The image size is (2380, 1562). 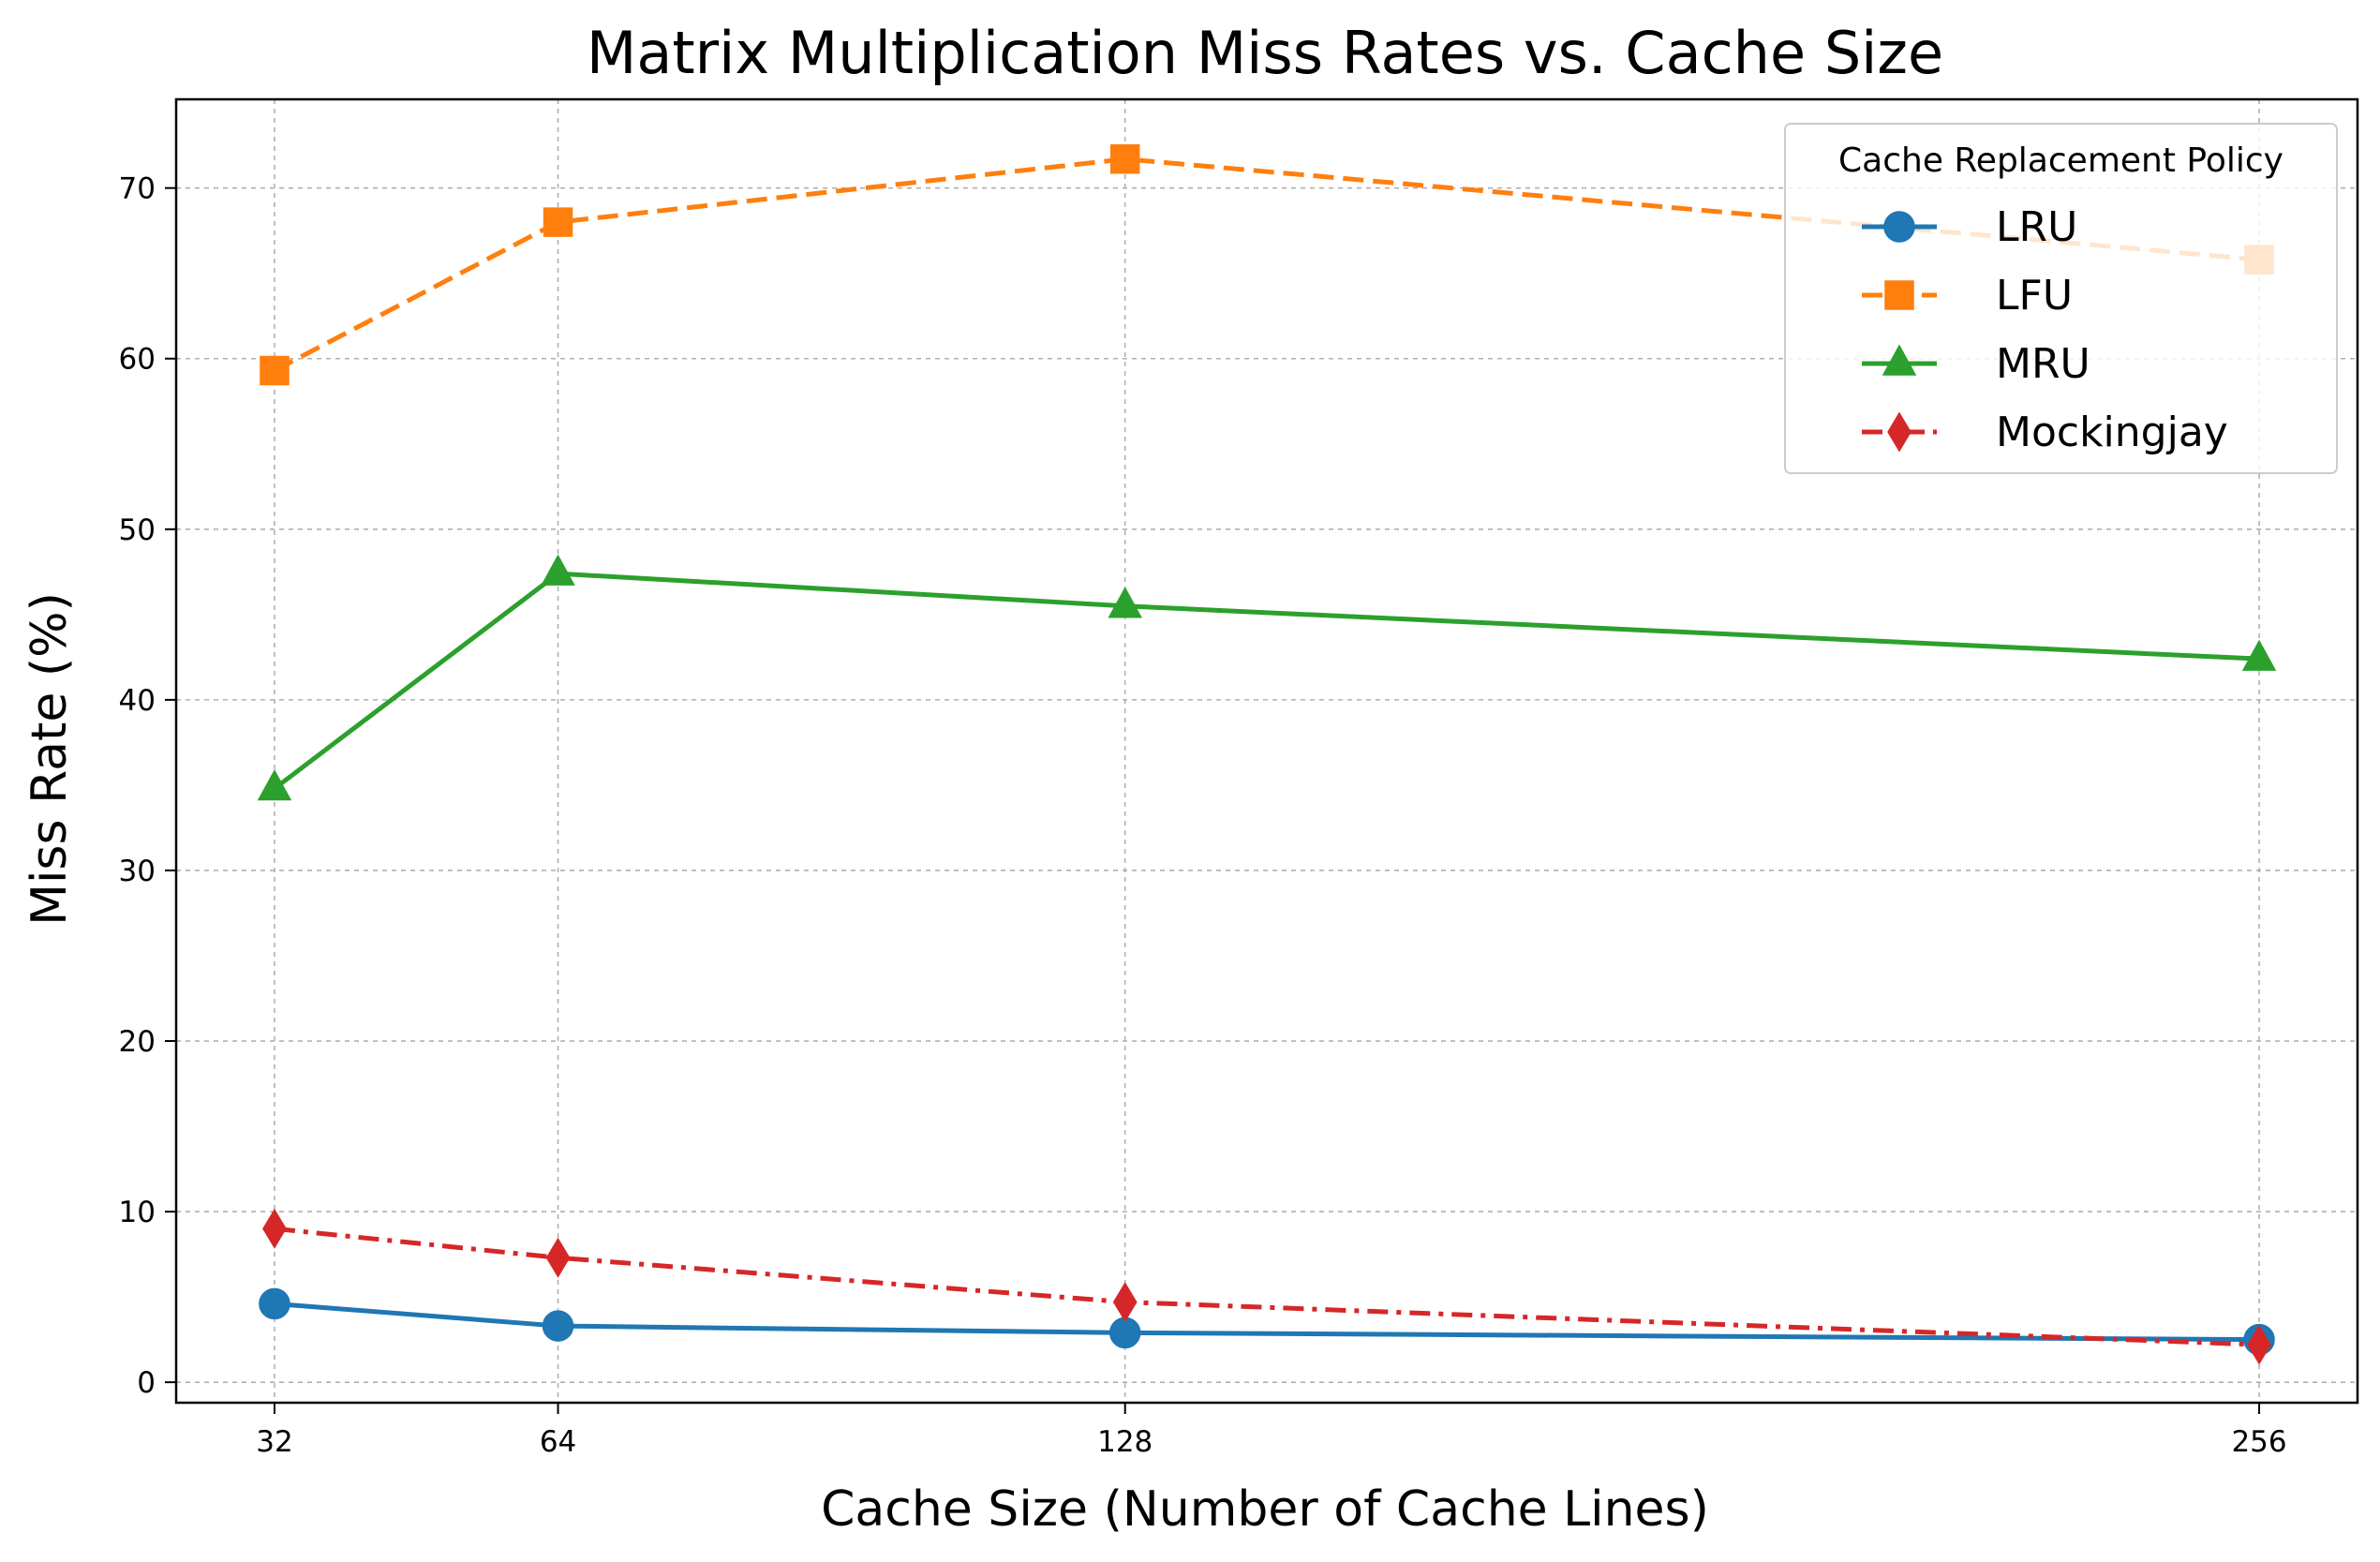 What do you see at coordinates (137, 701) in the screenshot?
I see `y-tick-label: 40` at bounding box center [137, 701].